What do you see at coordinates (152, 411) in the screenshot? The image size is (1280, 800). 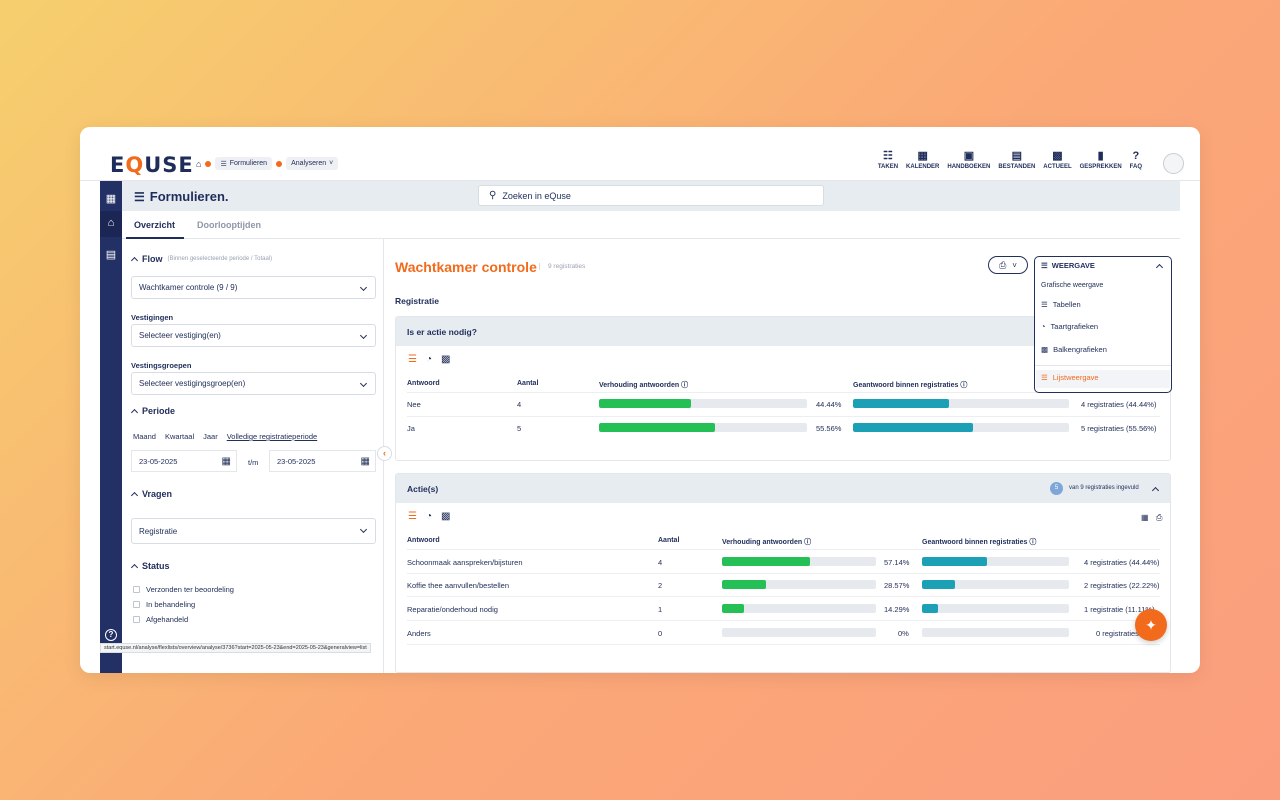 I see `periode-section-header: Periode` at bounding box center [152, 411].